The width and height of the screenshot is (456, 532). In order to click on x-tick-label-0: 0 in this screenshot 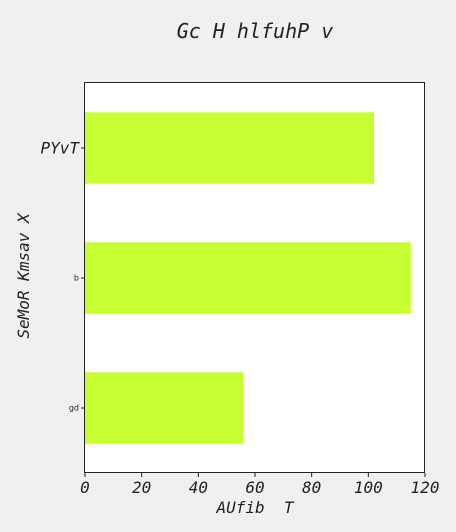, I will do `click(85, 487)`.